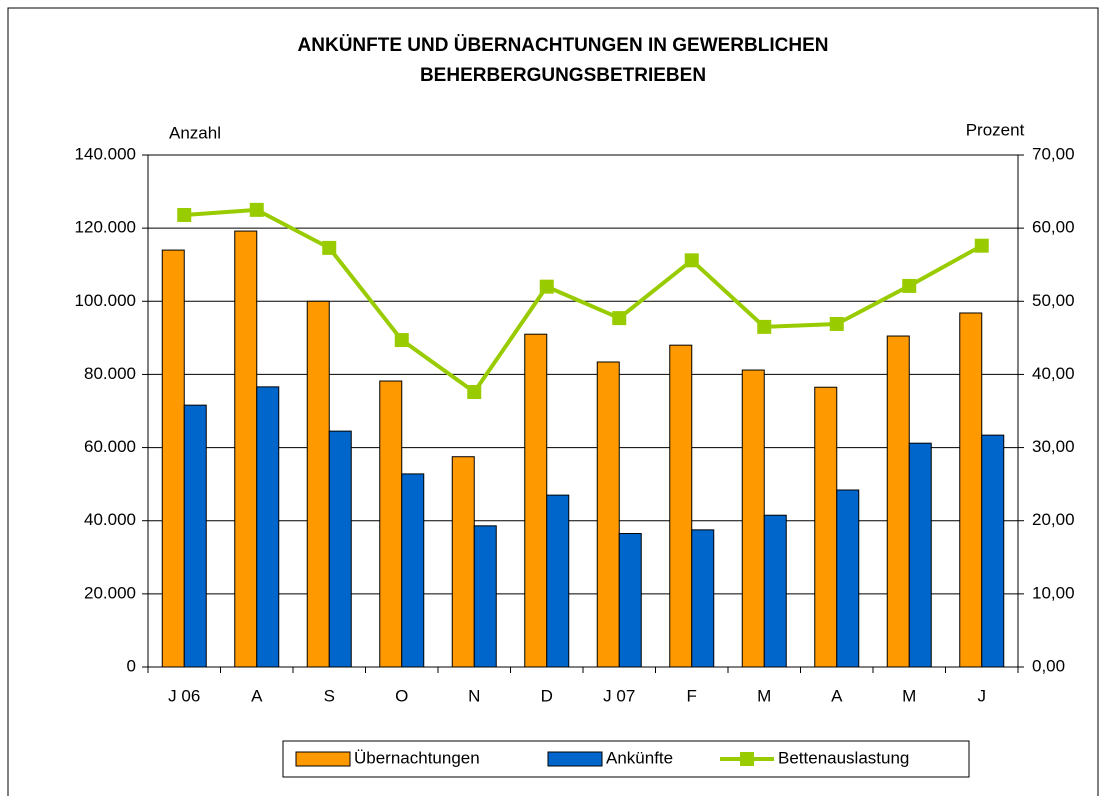  Describe the element at coordinates (1048, 665) in the screenshot. I see `y2-tick-label: 0,00` at that location.